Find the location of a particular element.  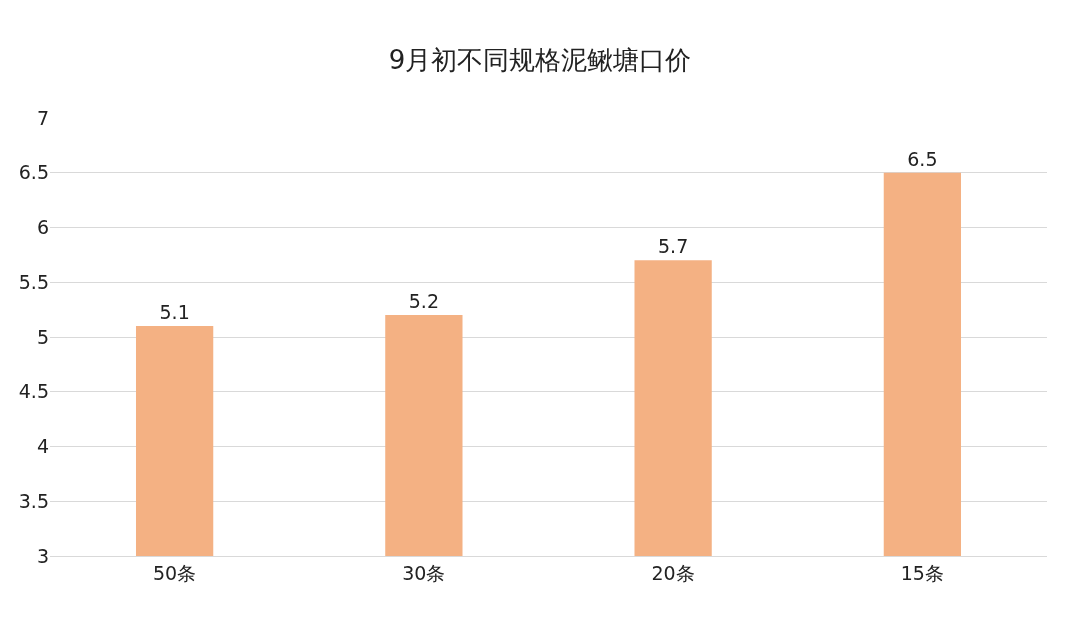

data-label: 5.7 is located at coordinates (673, 246).